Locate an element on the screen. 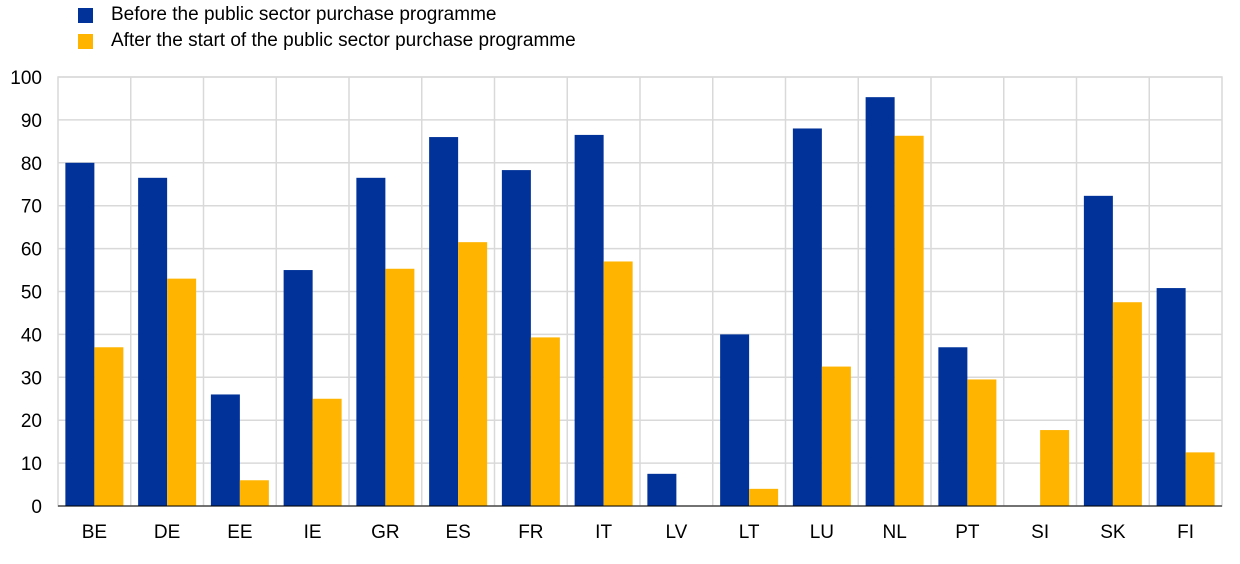 The width and height of the screenshot is (1240, 564). legend-swatch-after is located at coordinates (85, 41).